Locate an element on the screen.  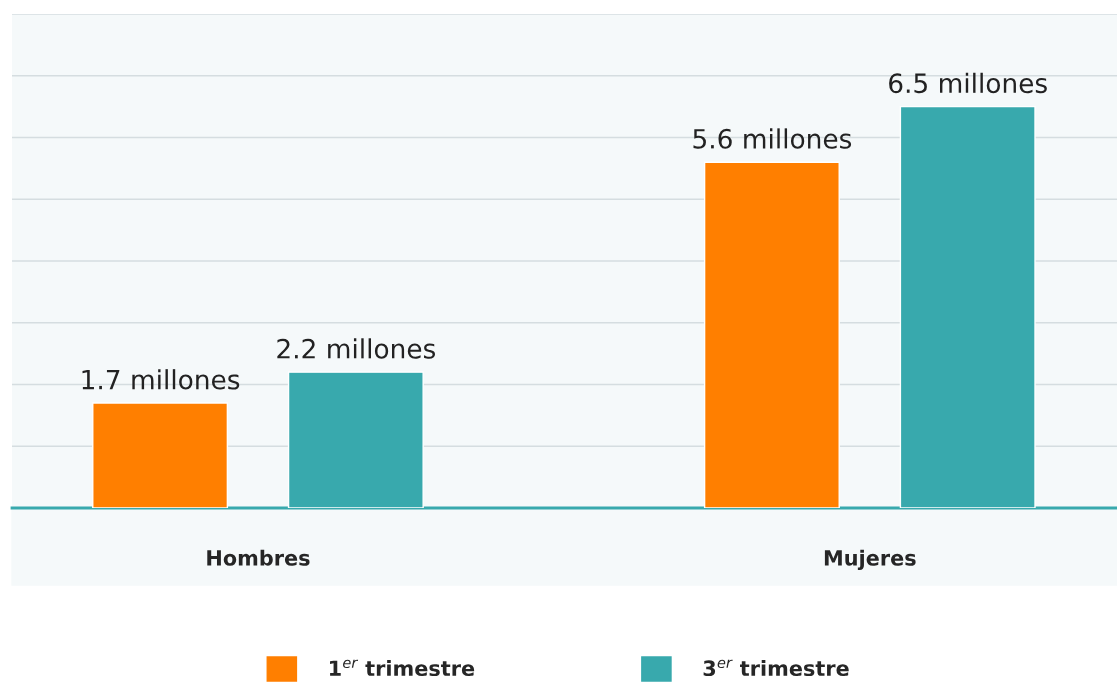
data-label: 5.6 millones is located at coordinates (772, 138).